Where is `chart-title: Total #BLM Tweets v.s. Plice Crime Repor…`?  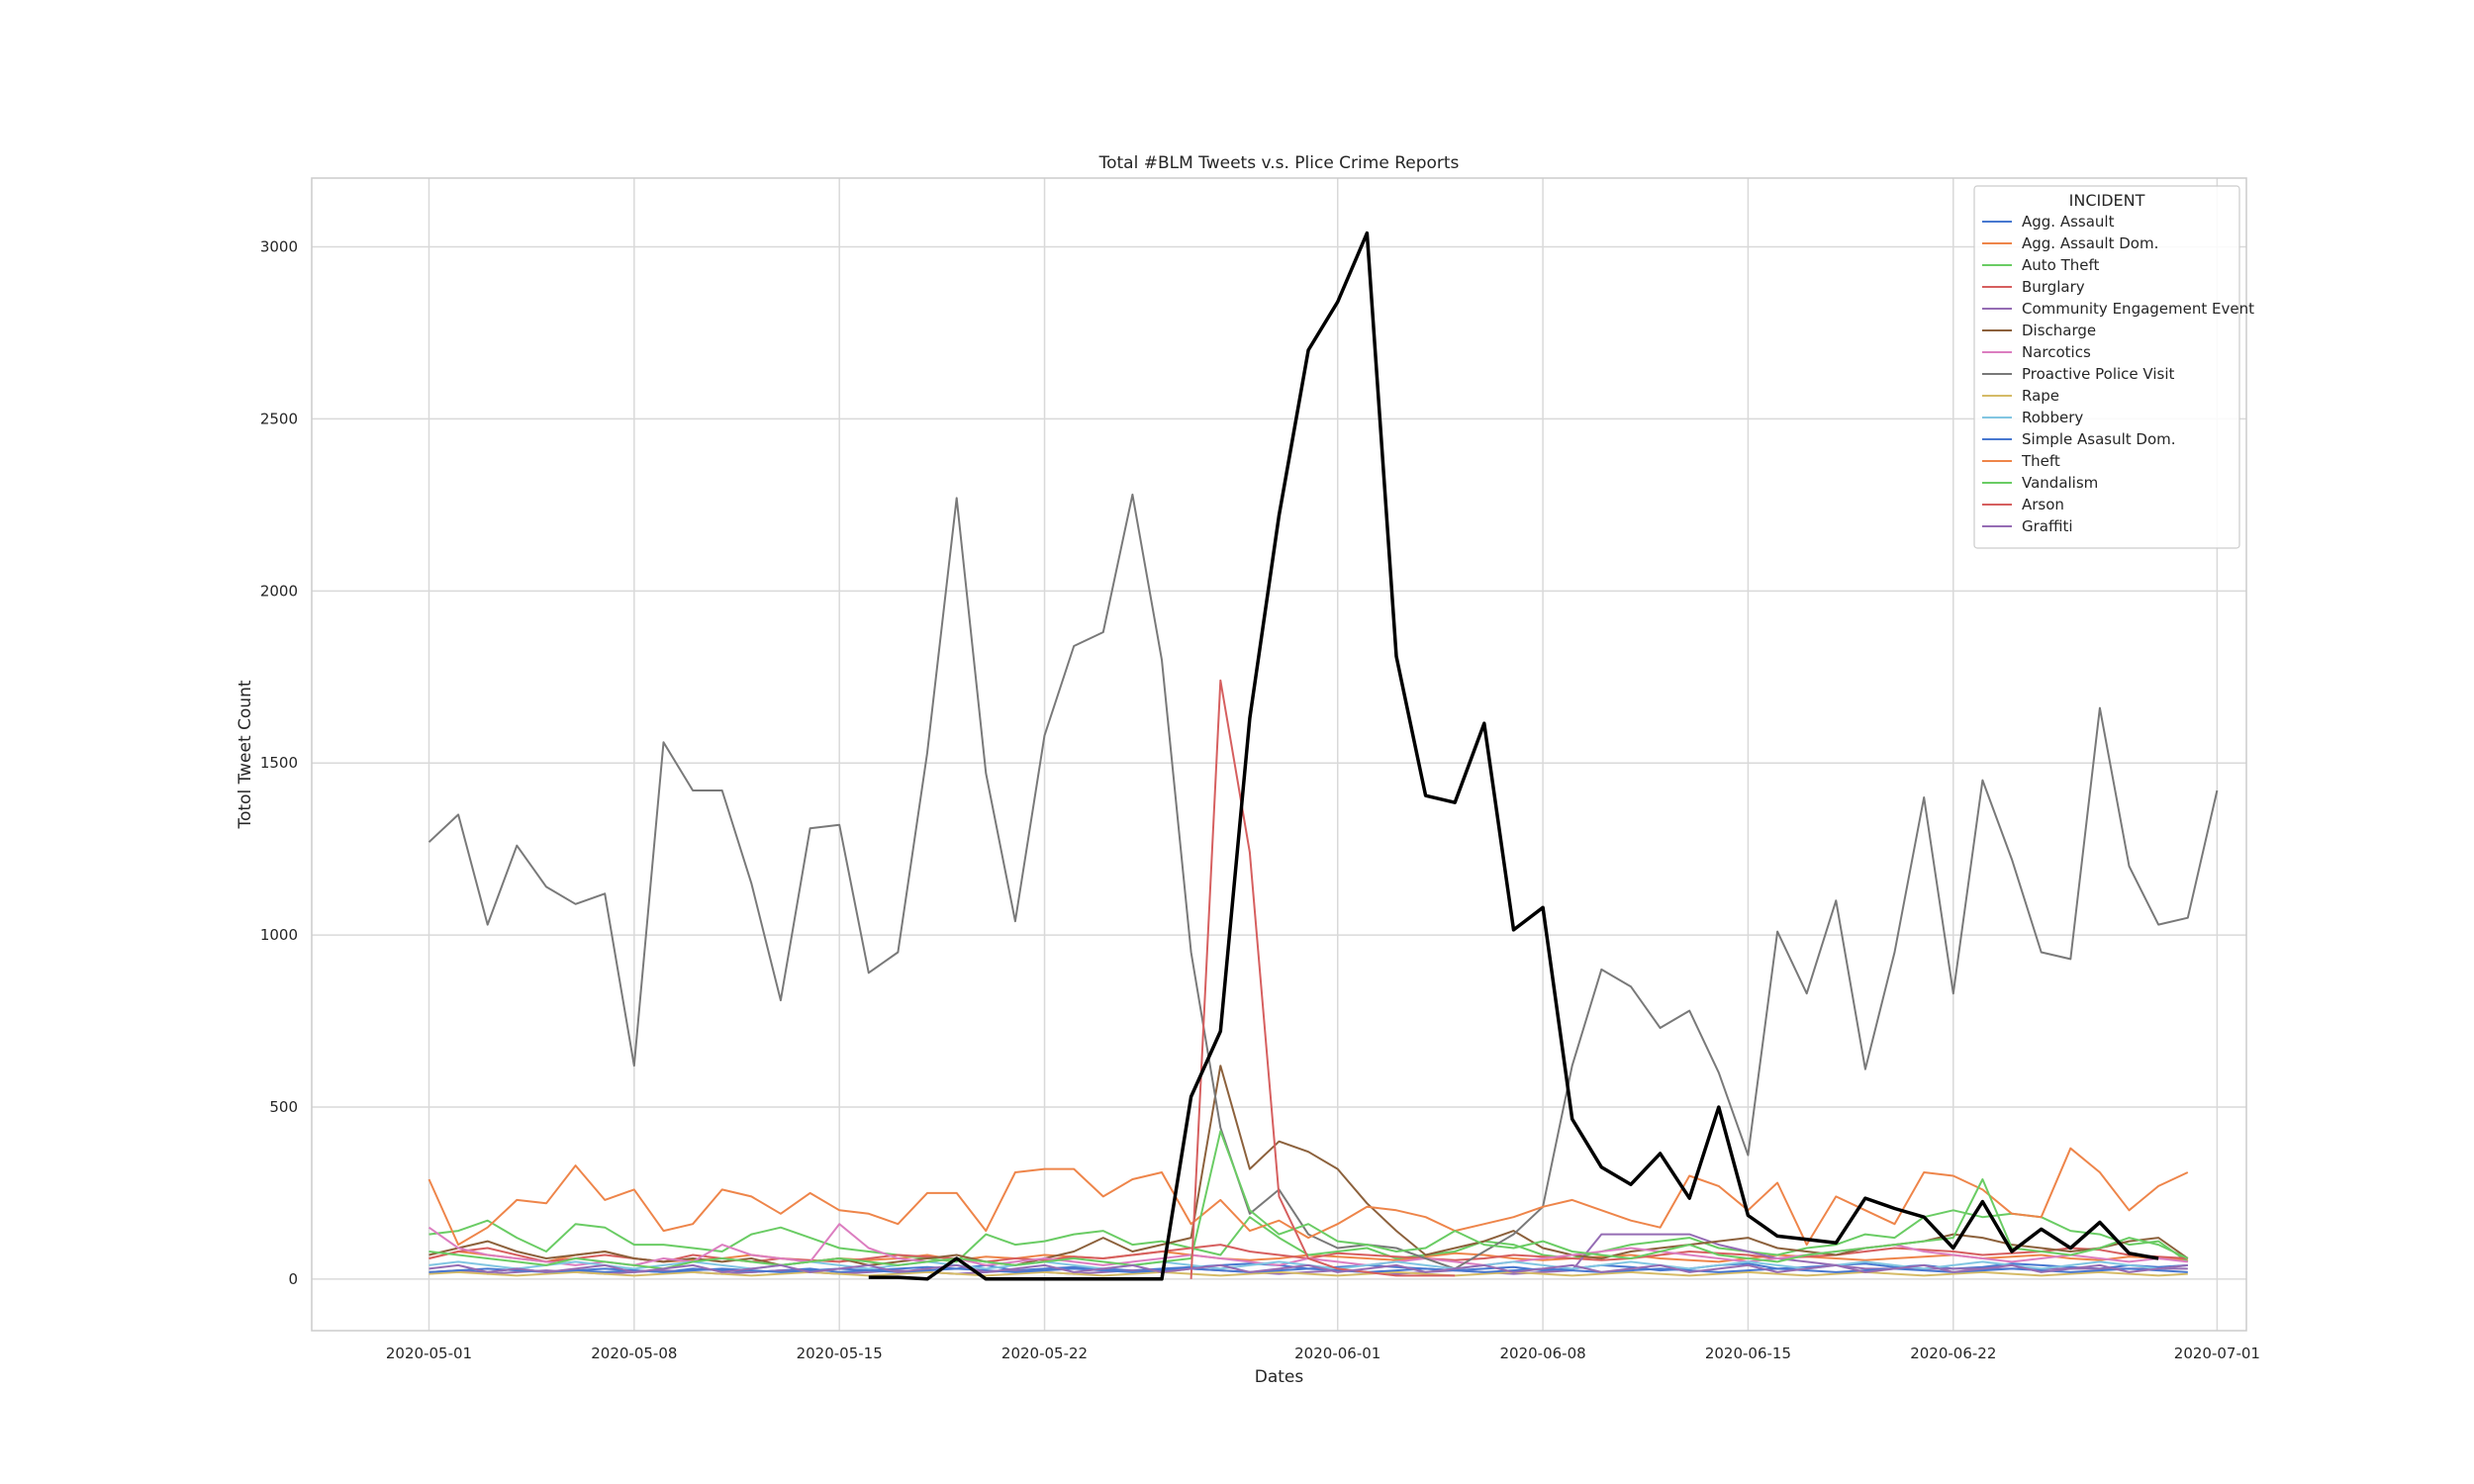 chart-title: Total #BLM Tweets v.s. Plice Crime Repor… is located at coordinates (1279, 163).